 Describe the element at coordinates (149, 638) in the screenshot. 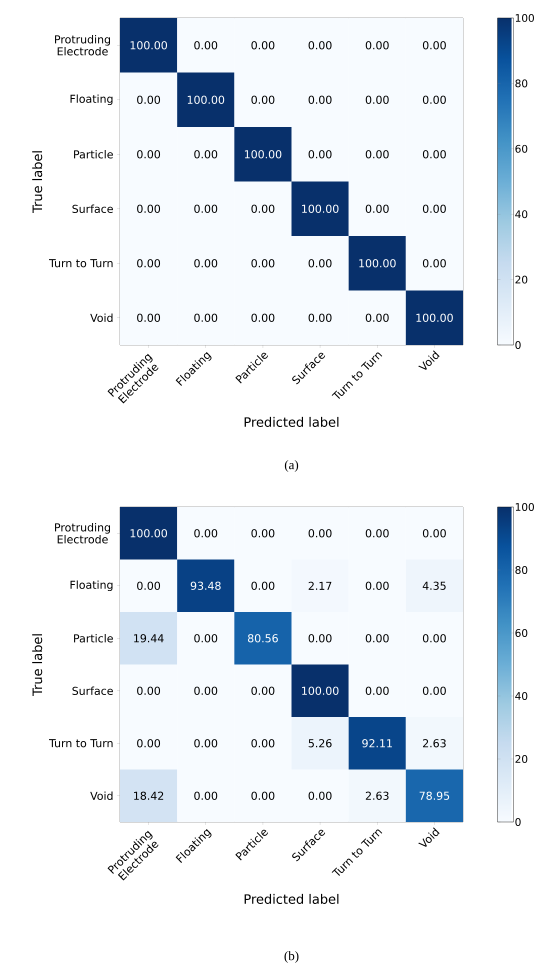

I see `data-label: 19.44` at that location.